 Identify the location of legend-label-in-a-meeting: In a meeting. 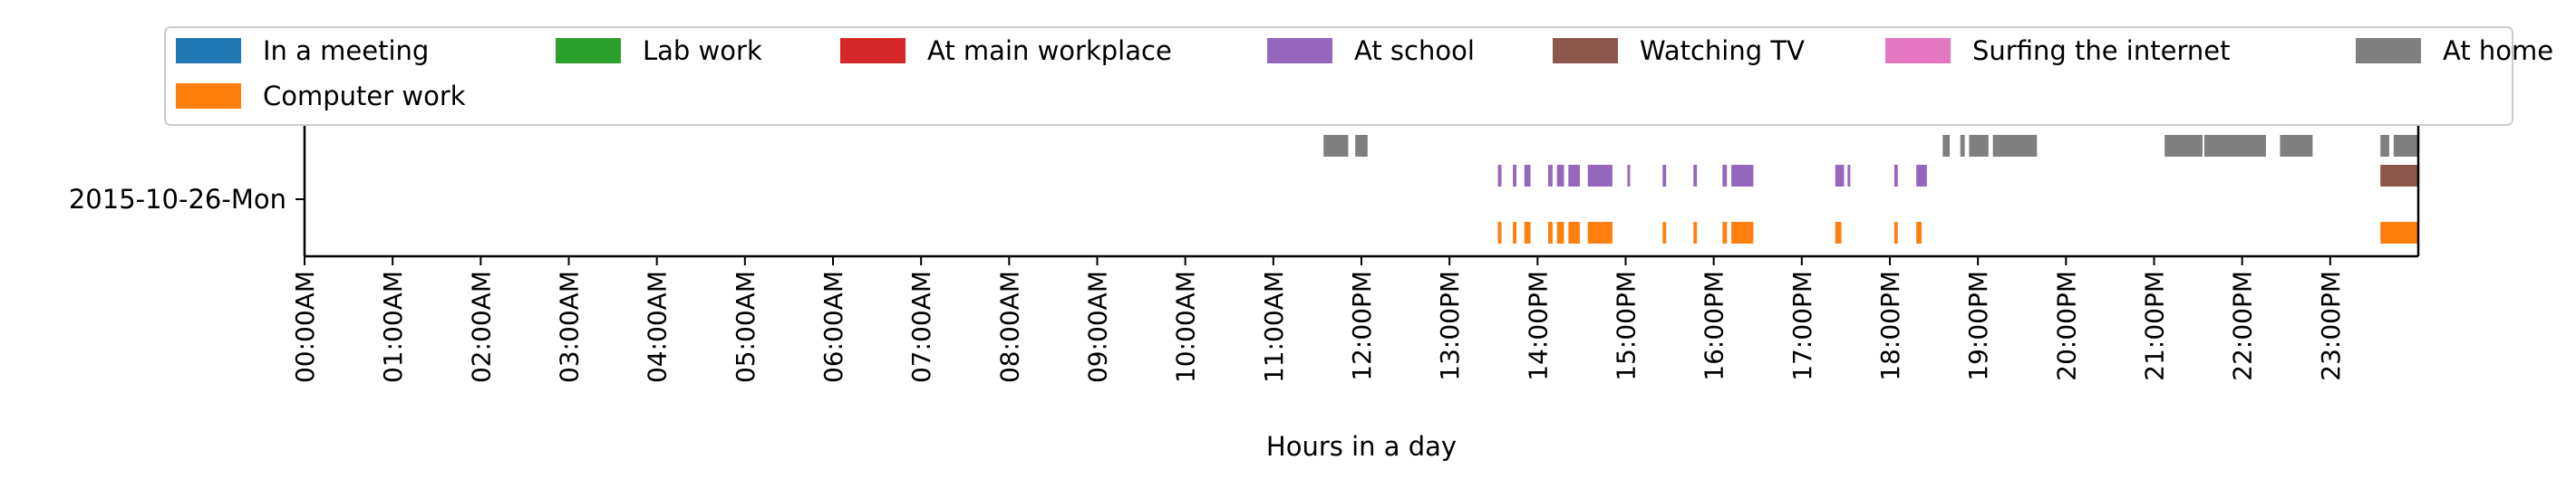
(346, 51).